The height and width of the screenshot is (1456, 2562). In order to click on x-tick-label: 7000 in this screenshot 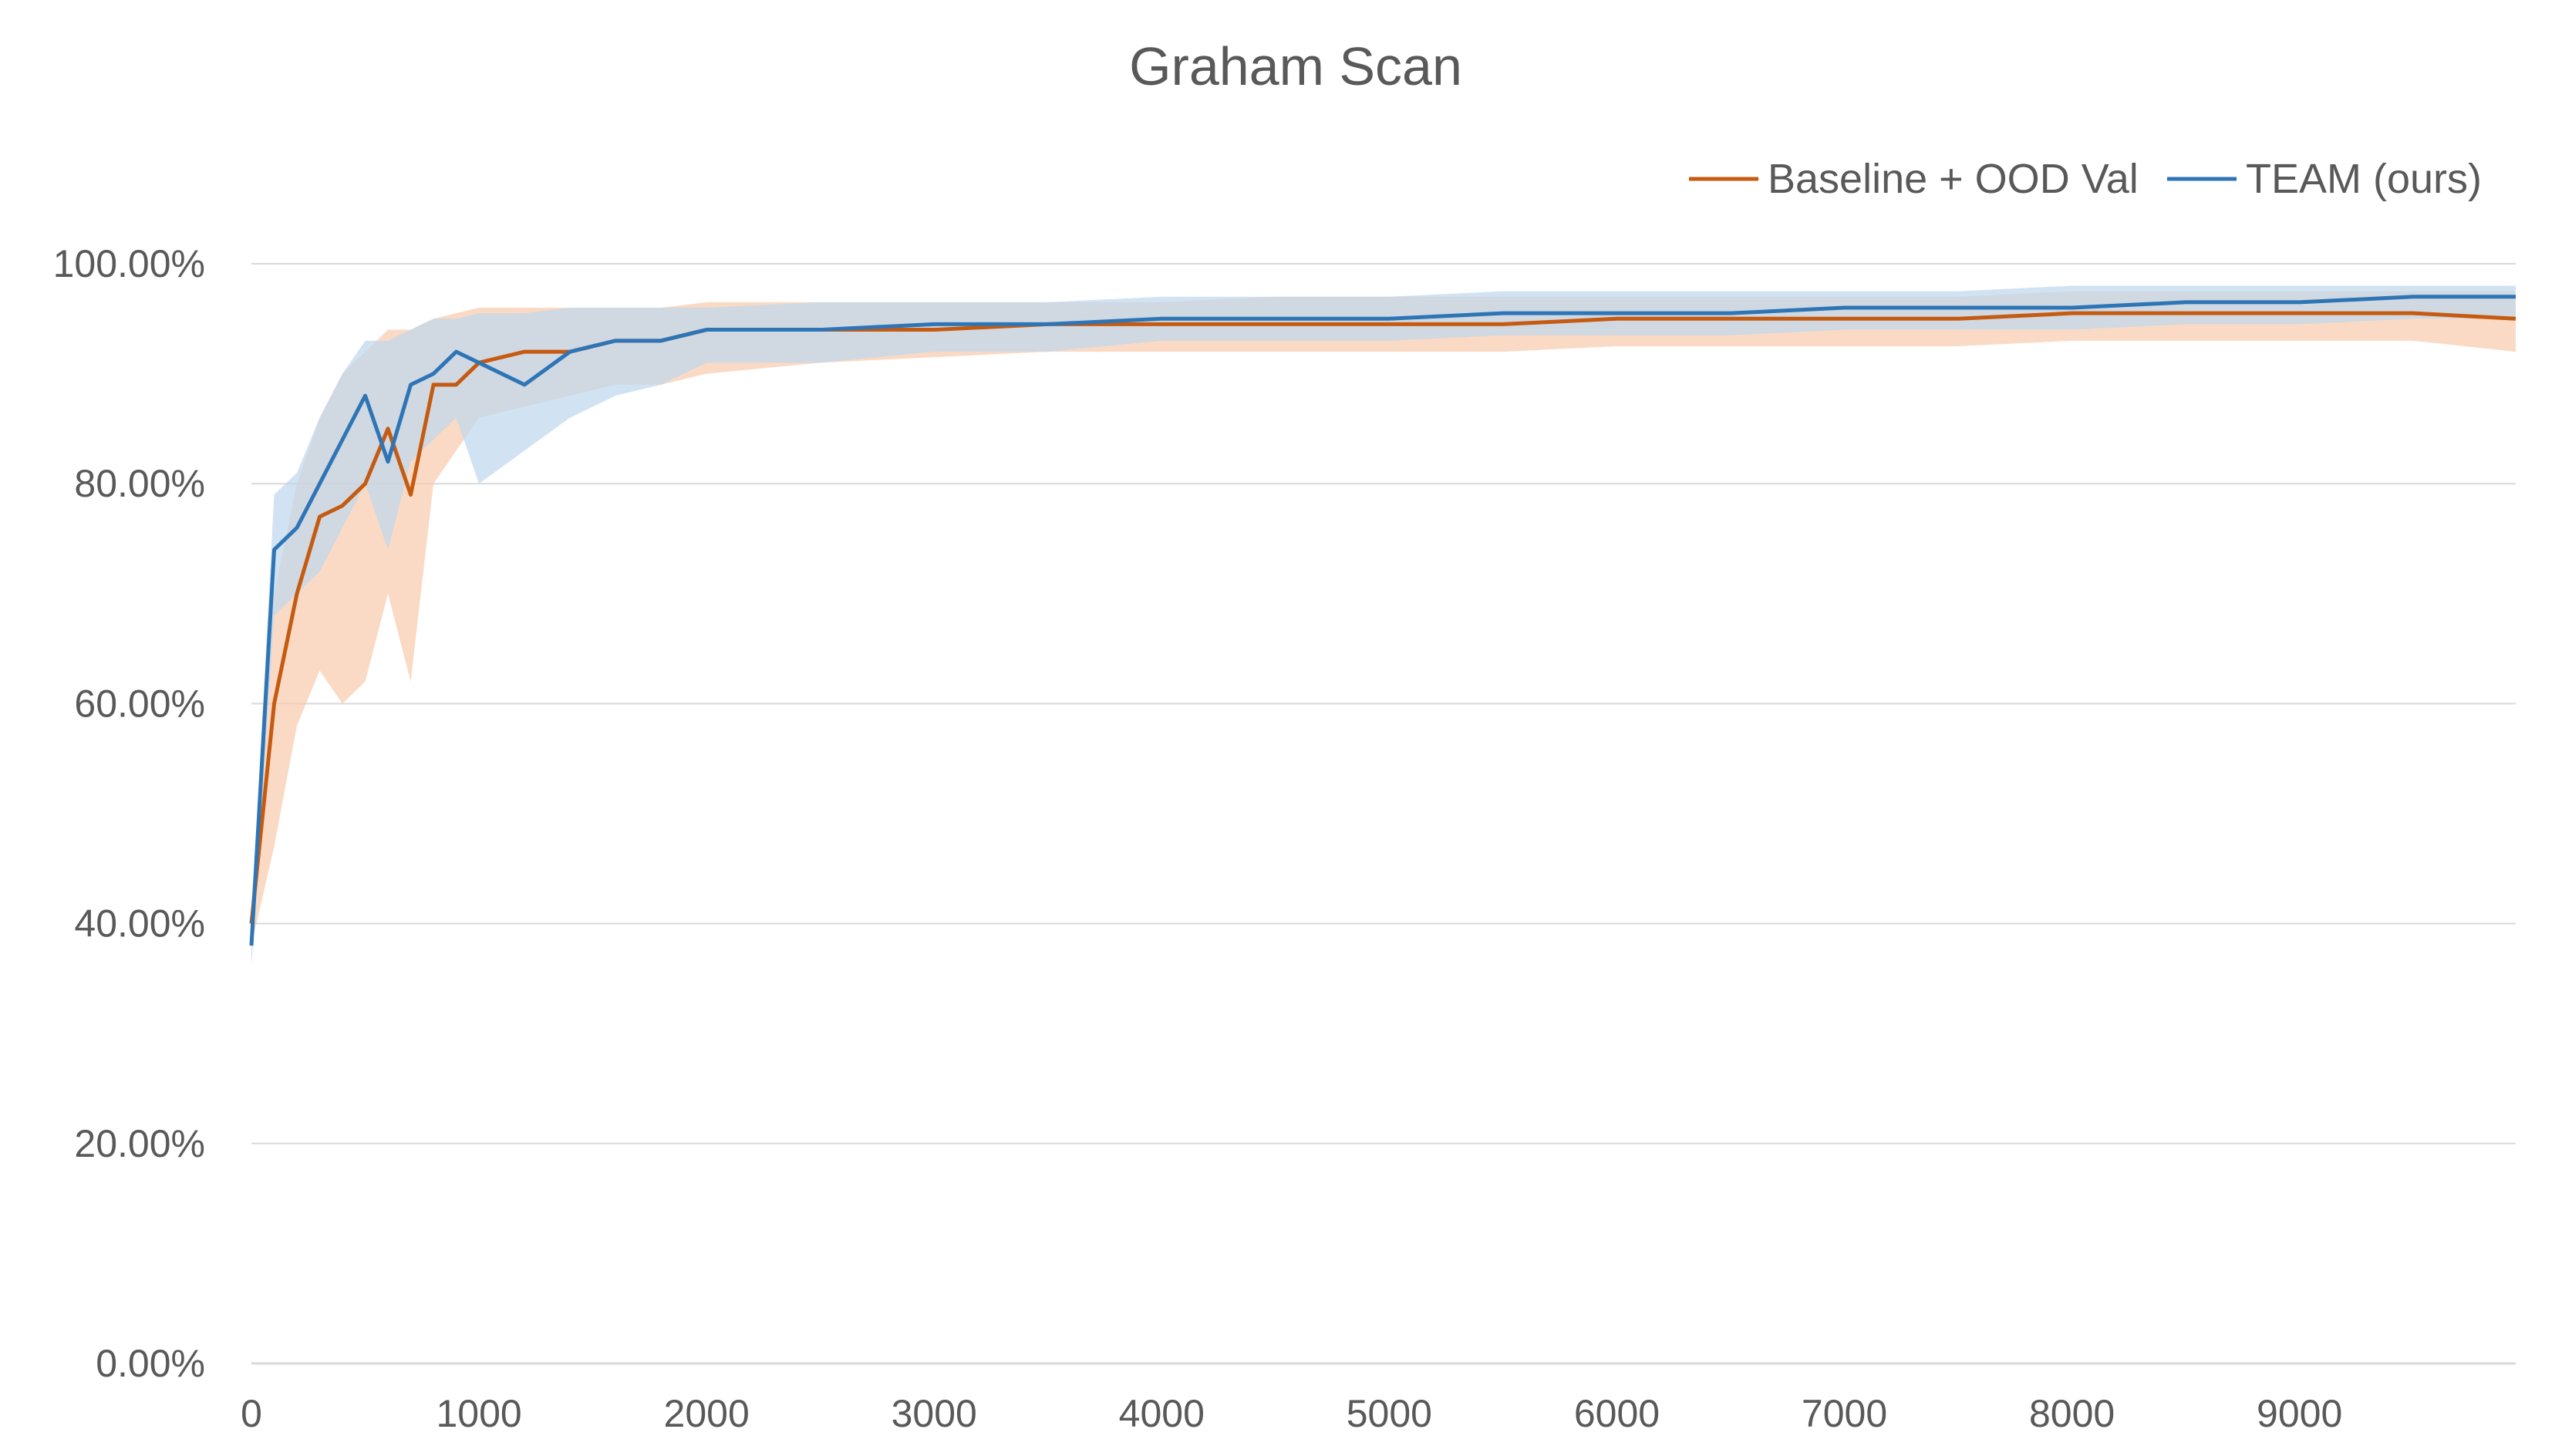, I will do `click(1845, 1413)`.